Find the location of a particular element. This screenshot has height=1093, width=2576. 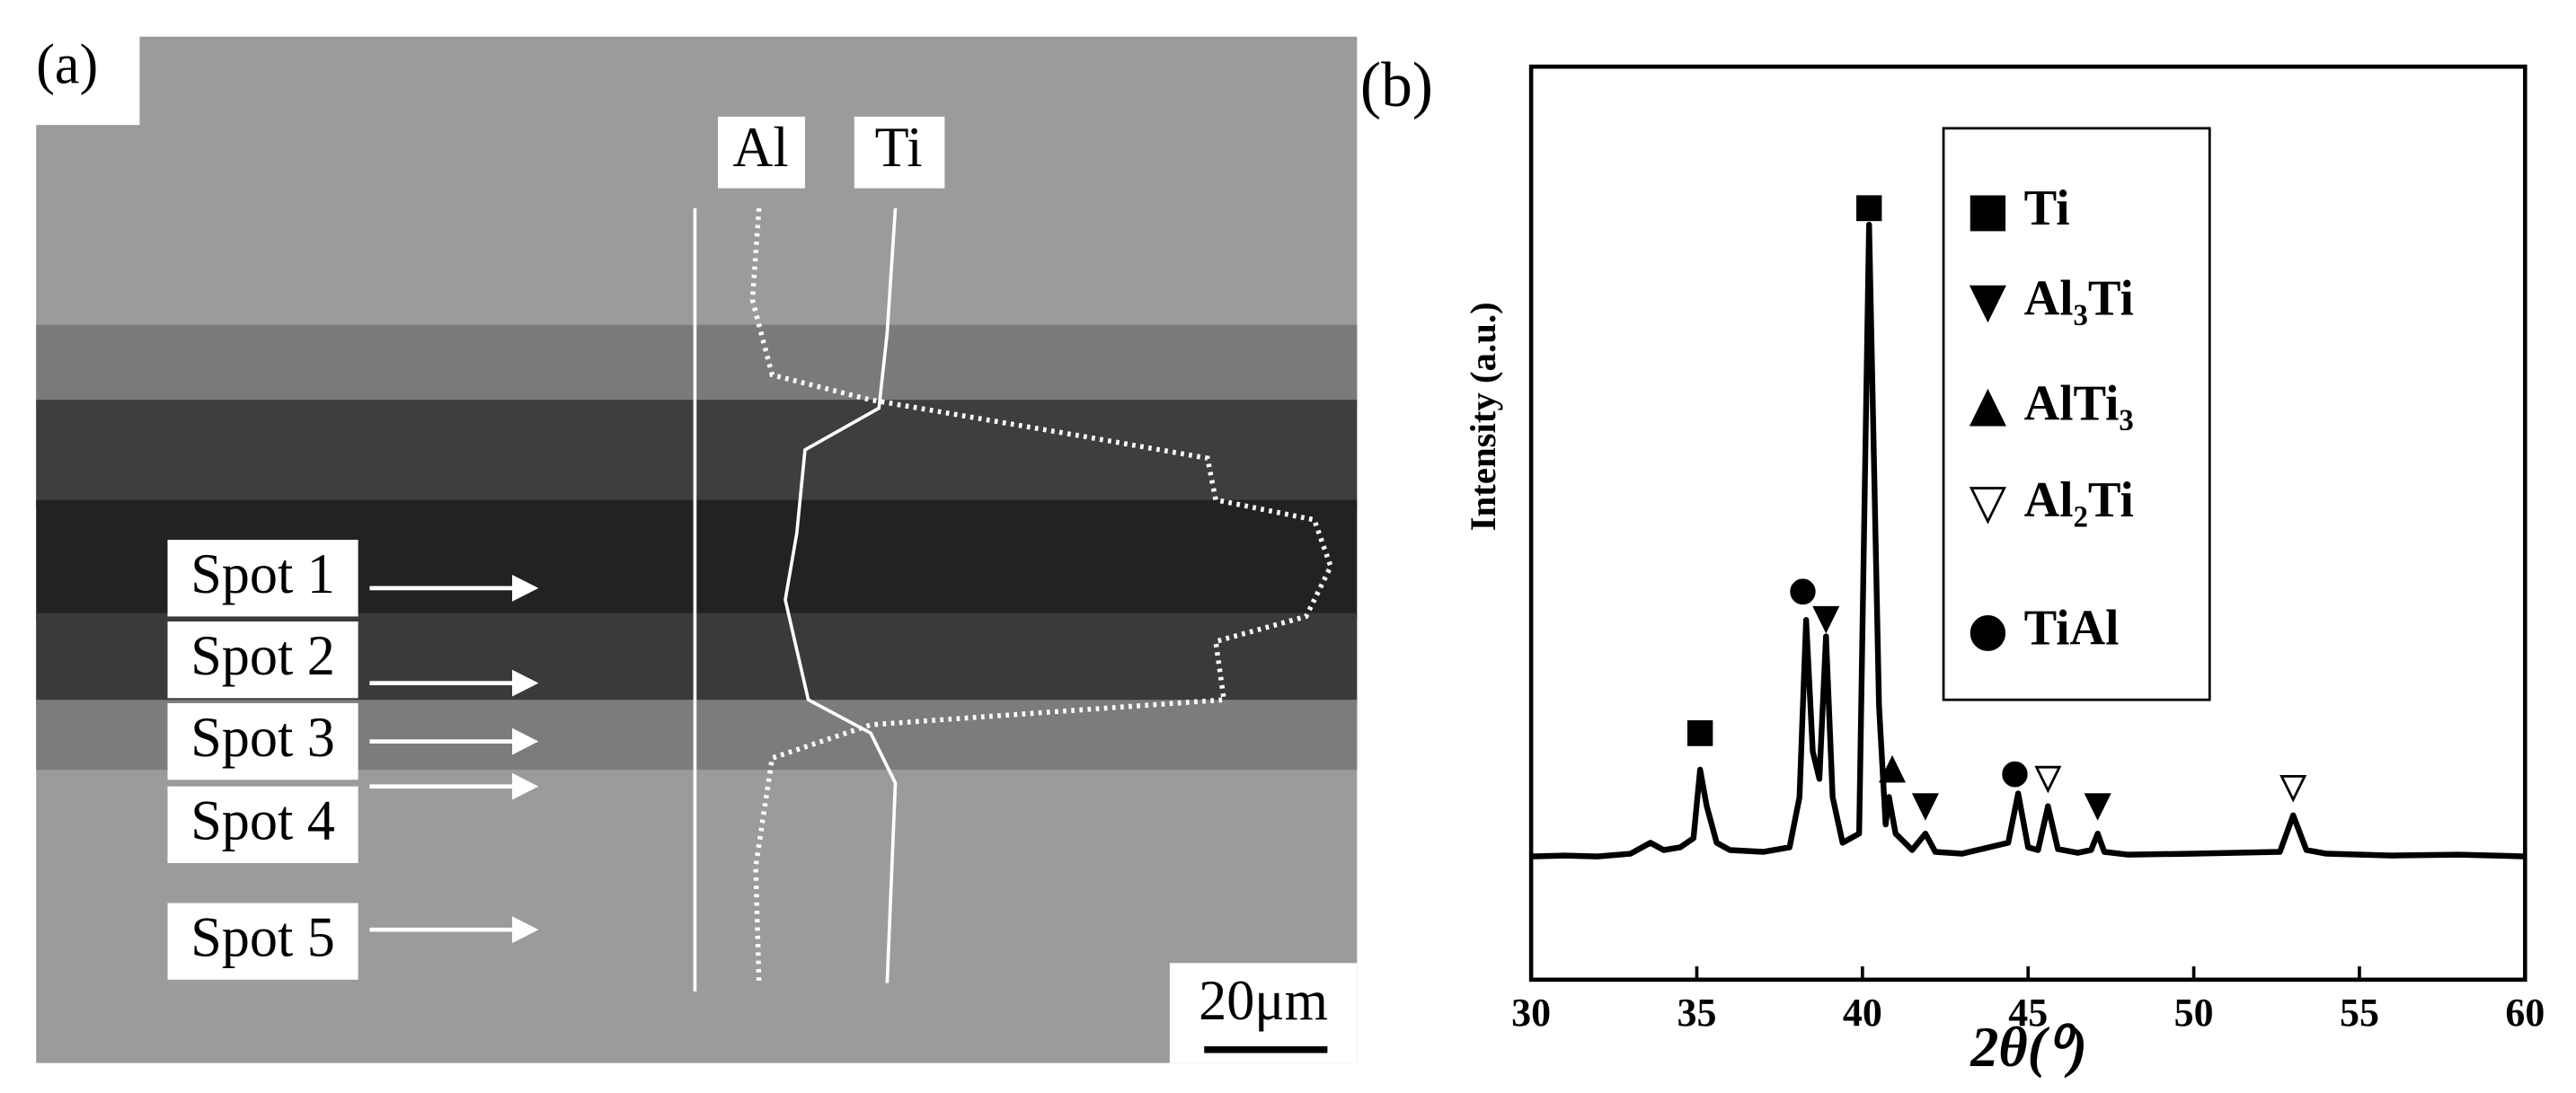

legend-label: Al₂Ti is located at coordinates (2079, 499).